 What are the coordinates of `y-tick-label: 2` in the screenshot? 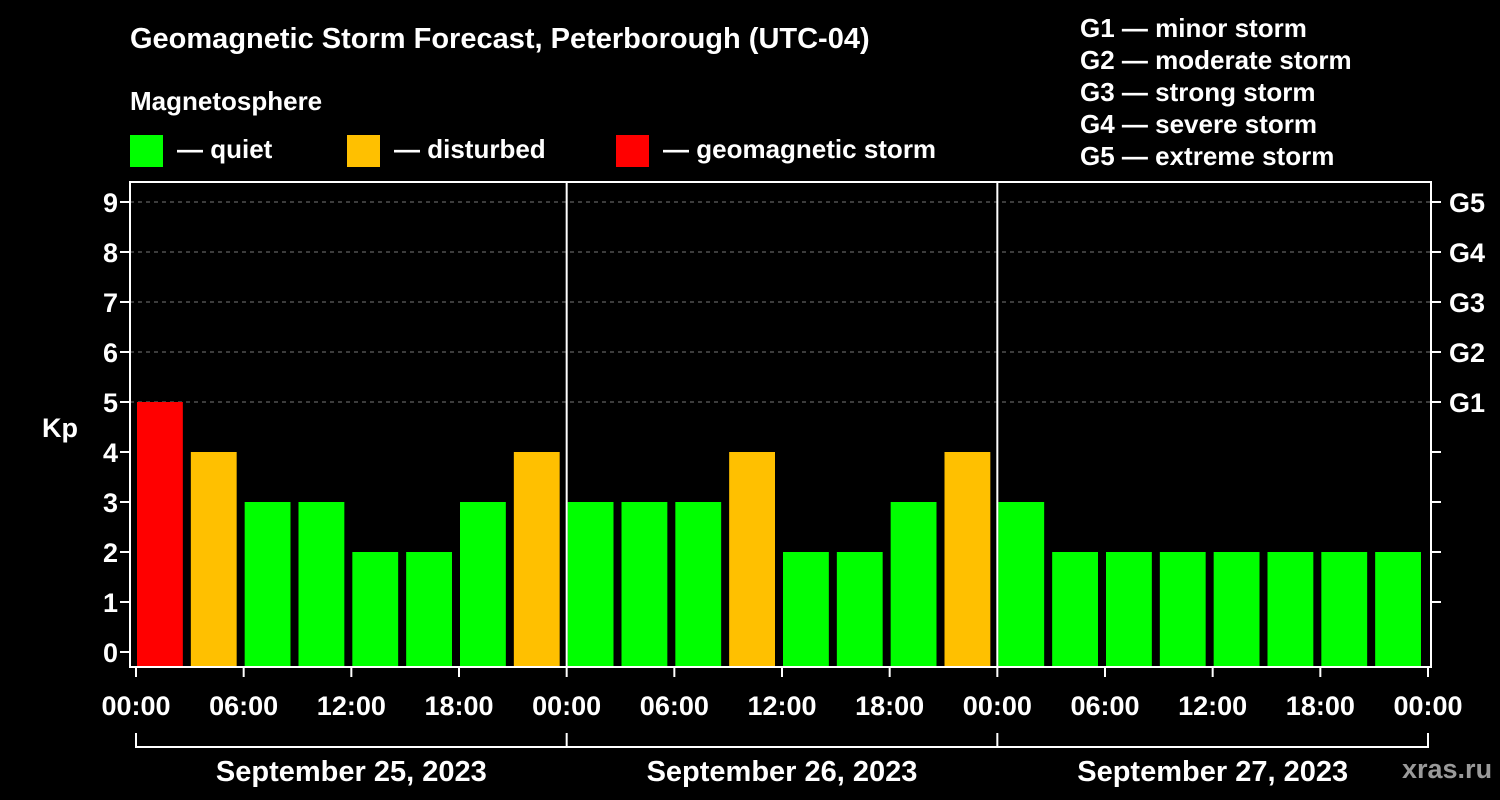 It's located at (110, 553).